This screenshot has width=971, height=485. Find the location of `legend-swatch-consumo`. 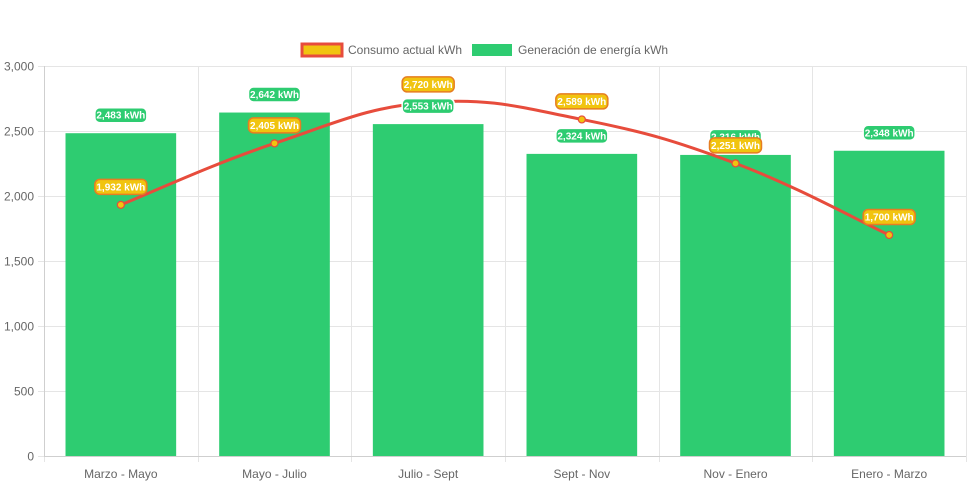

legend-swatch-consumo is located at coordinates (322, 50).